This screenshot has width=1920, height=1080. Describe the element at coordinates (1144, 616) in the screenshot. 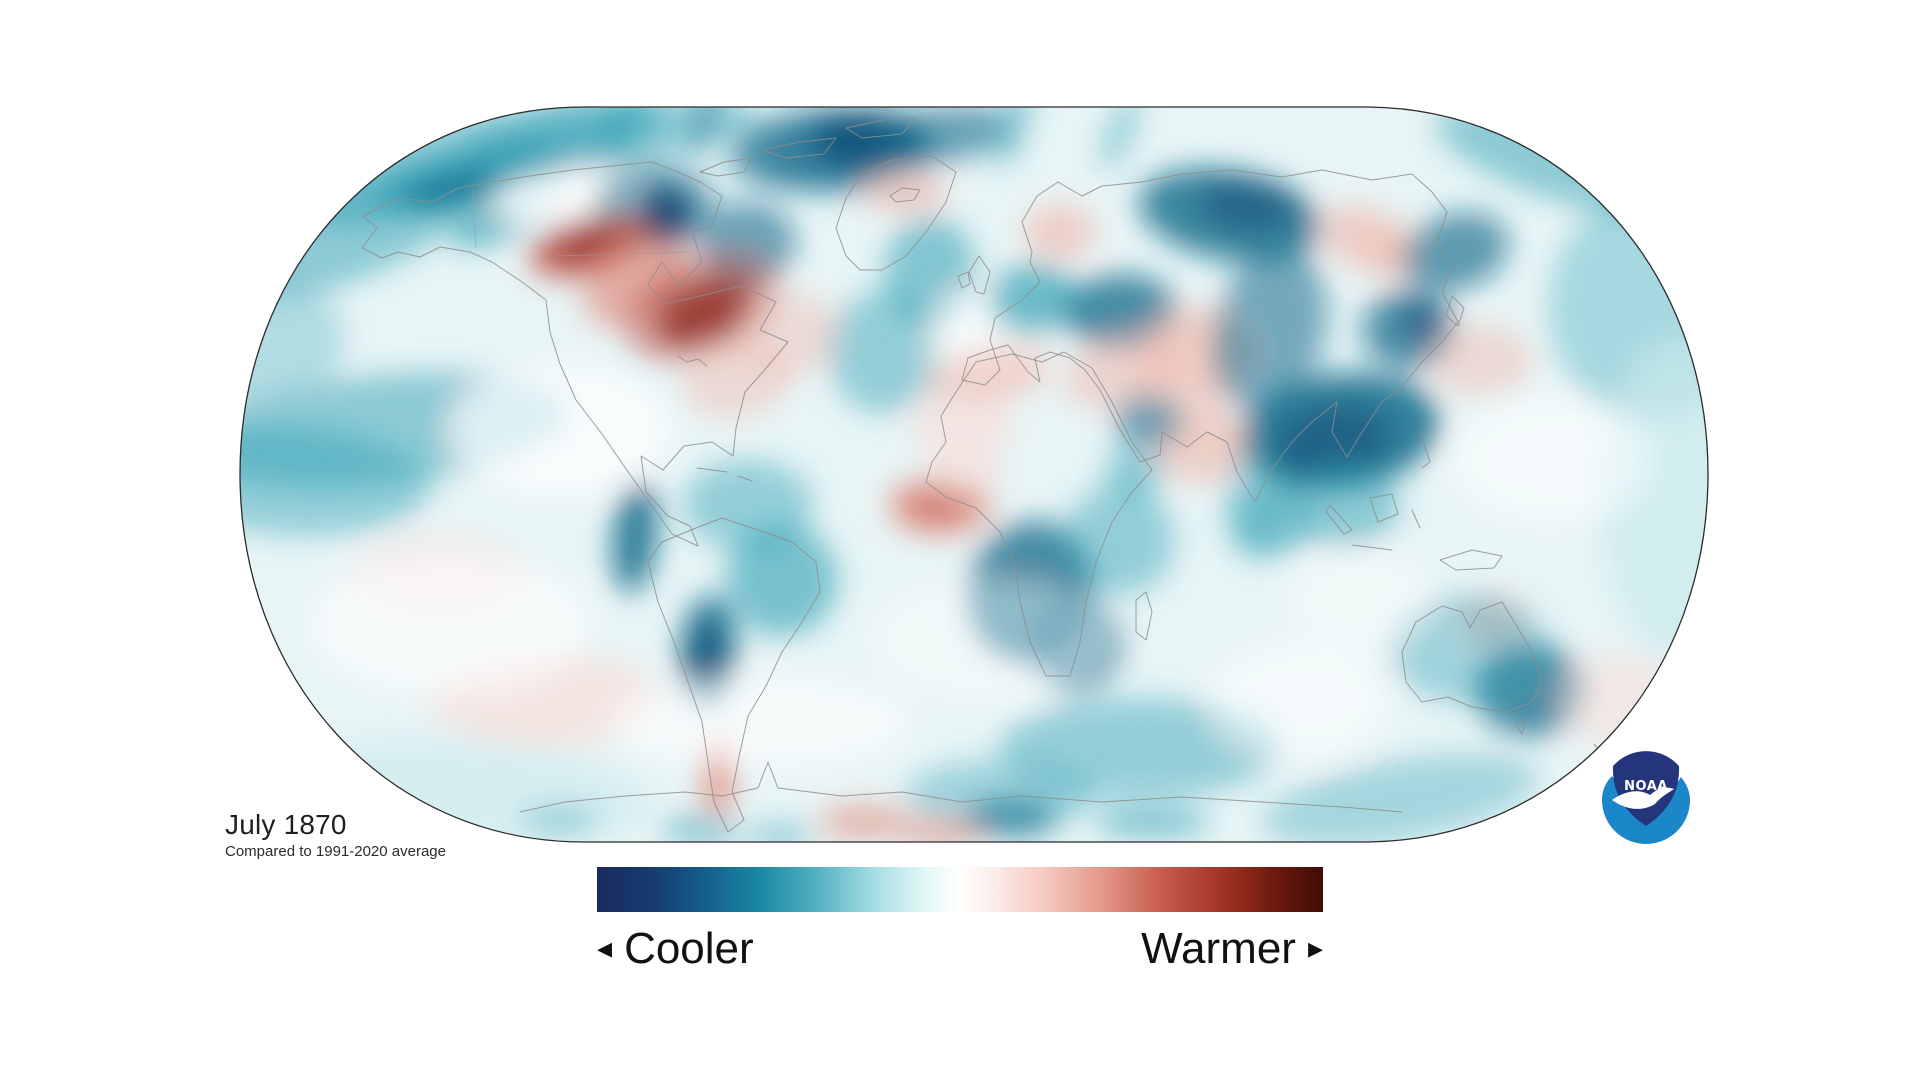

I see `coast-madagascar` at that location.